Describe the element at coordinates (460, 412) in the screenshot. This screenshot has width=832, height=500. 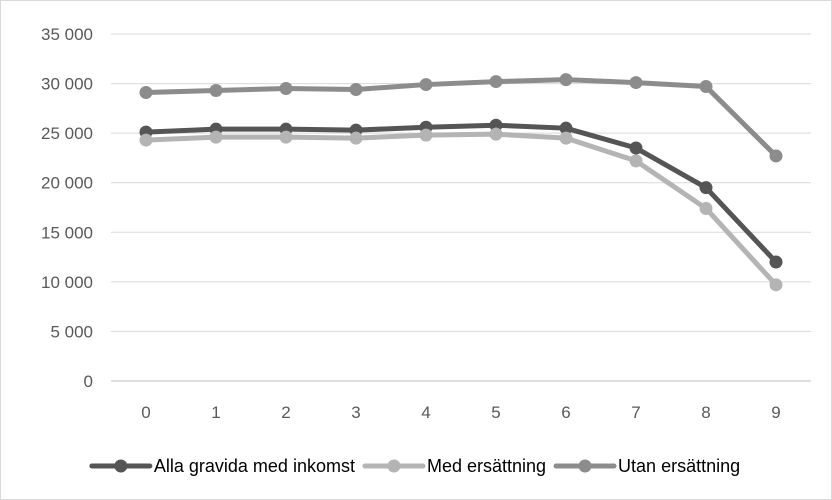
I see `x-axis-ticks: 0 1 2 3 4 5 6 7 8 9` at that location.